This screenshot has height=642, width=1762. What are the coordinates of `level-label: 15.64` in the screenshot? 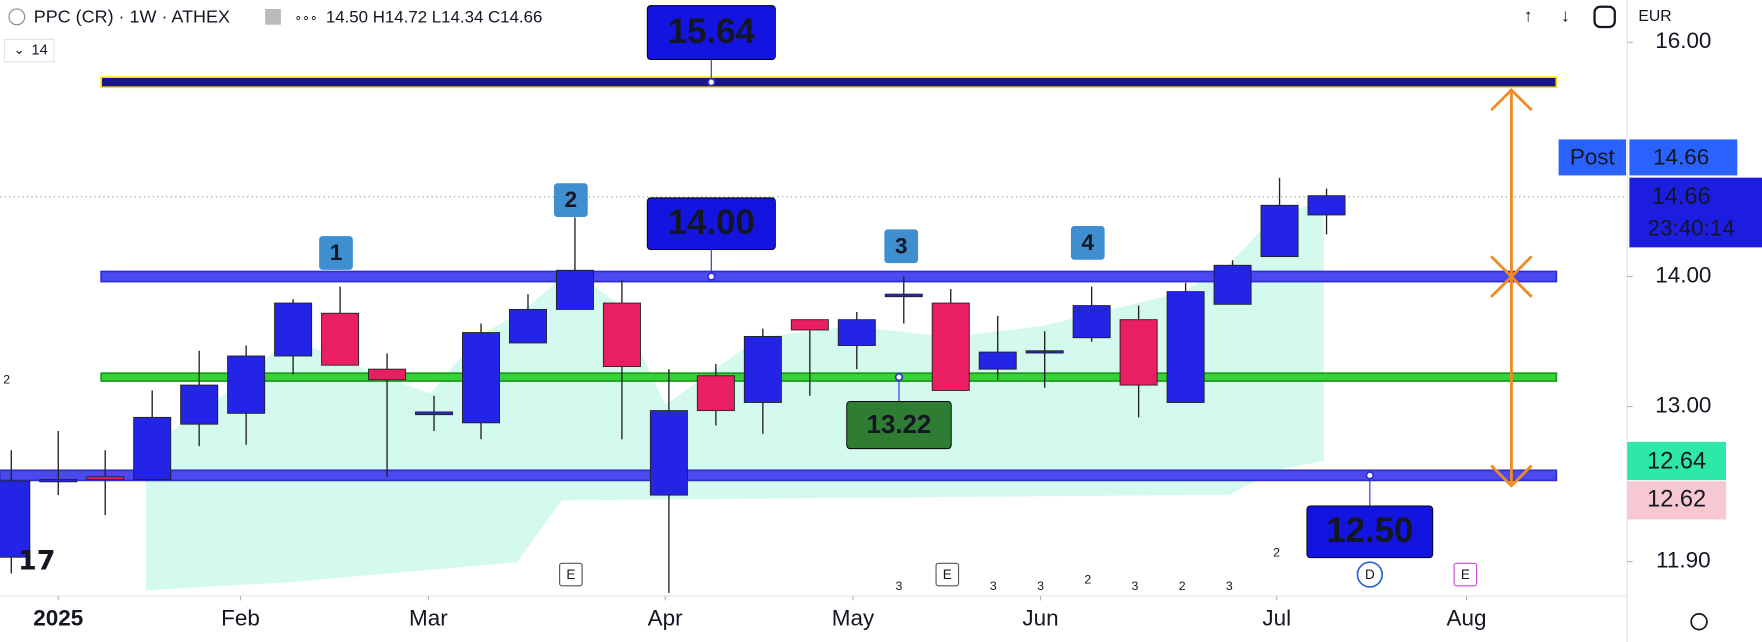 It's located at (712, 31).